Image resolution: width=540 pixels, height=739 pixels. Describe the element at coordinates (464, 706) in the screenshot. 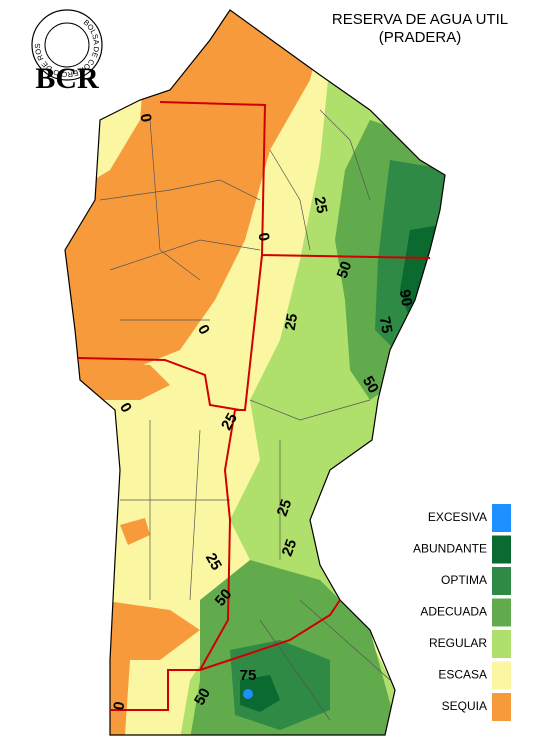

I see `legend-label: SEQUIA` at that location.